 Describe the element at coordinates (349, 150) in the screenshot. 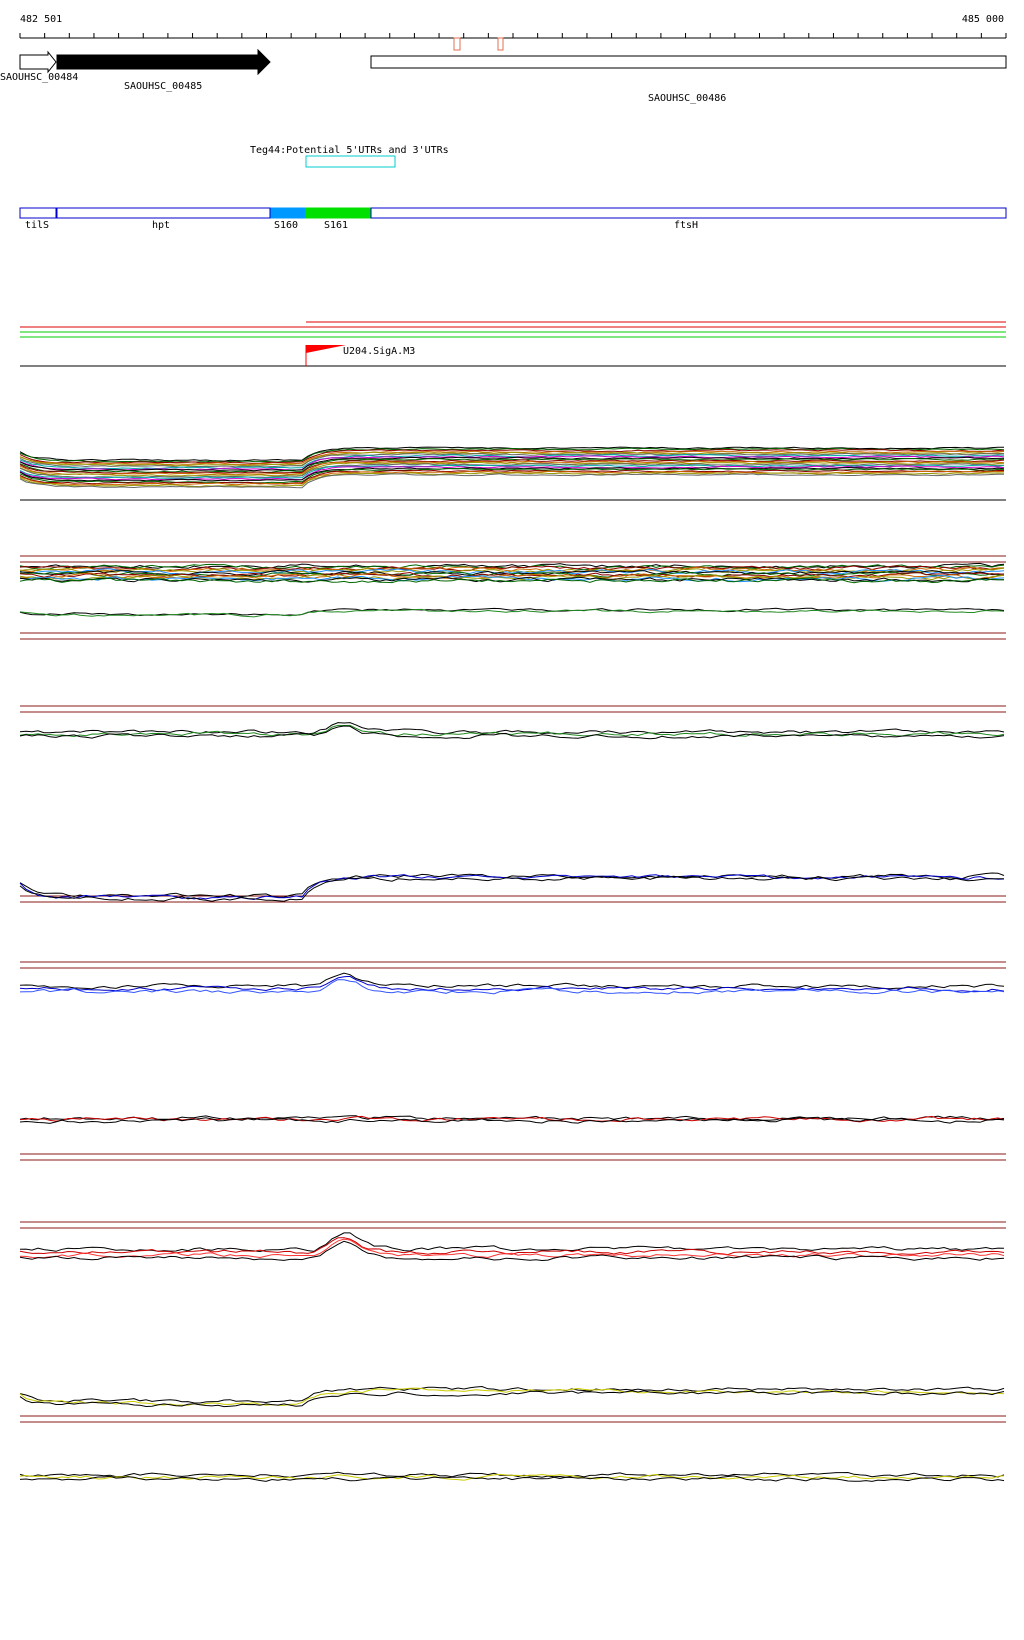

I see `utr-annotation-label: Teg44:Potential 5'UTRs and 3'UTRs` at that location.